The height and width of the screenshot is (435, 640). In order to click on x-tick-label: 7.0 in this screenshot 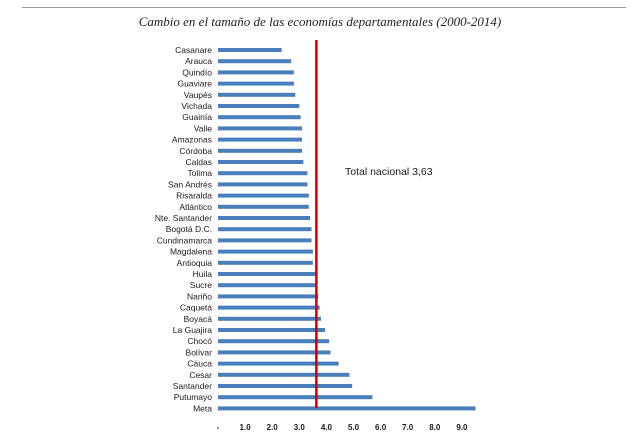, I will do `click(408, 427)`.